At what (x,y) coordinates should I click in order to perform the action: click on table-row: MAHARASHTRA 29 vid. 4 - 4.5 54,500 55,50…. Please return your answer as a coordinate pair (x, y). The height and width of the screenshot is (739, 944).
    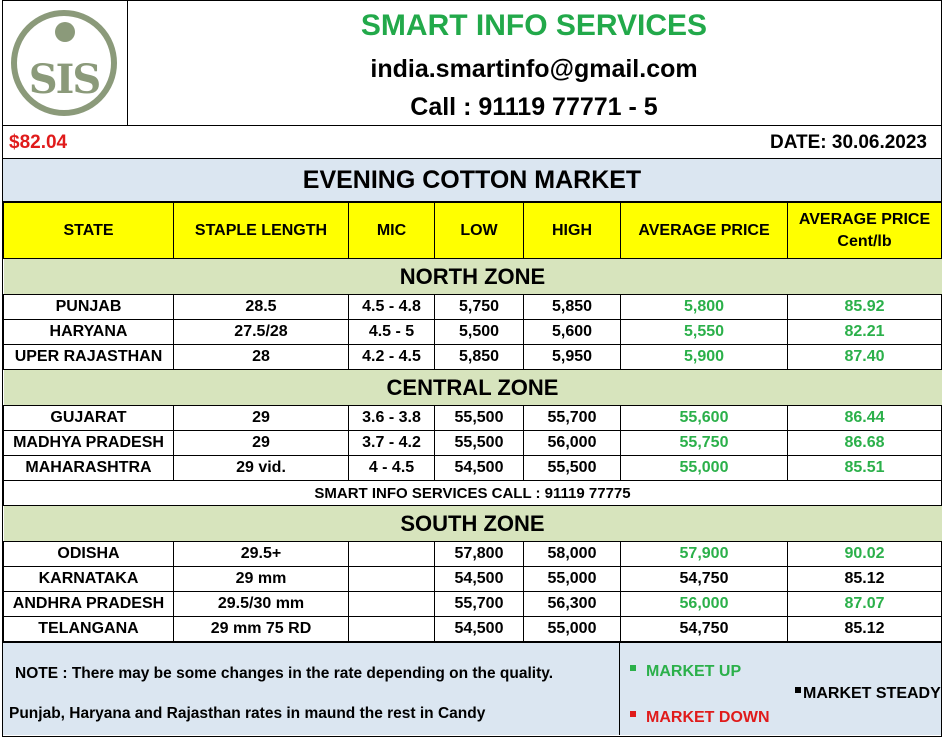
    Looking at the image, I should click on (473, 468).